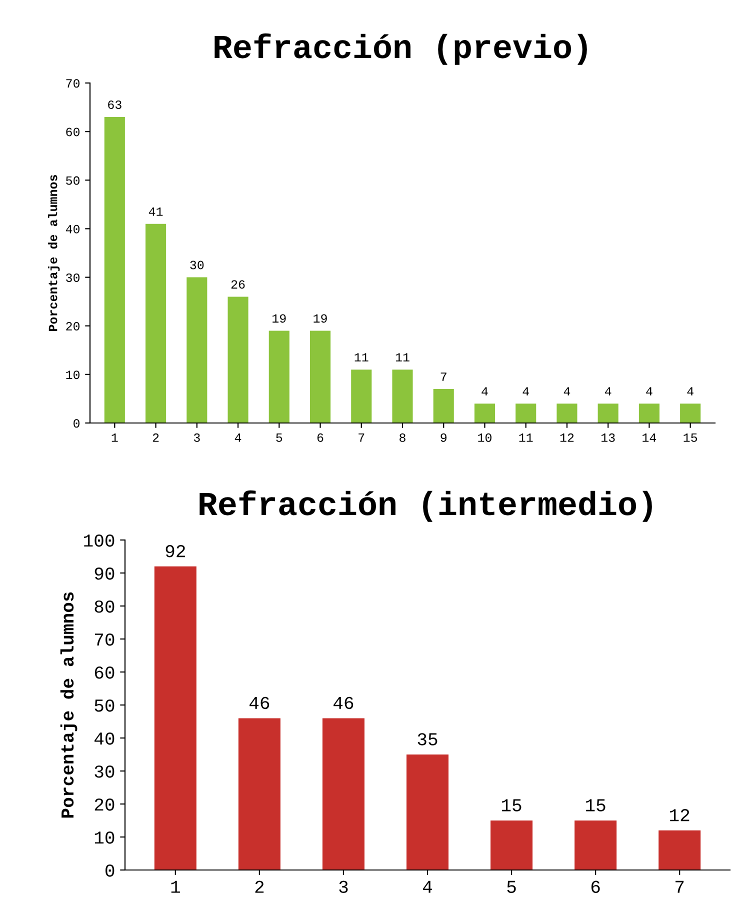 The image size is (735, 915). Describe the element at coordinates (680, 815) in the screenshot. I see `data-label: 12` at that location.